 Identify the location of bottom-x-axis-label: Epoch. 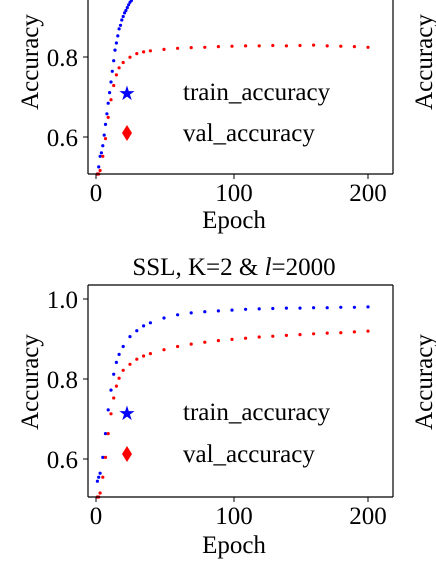
(234, 545).